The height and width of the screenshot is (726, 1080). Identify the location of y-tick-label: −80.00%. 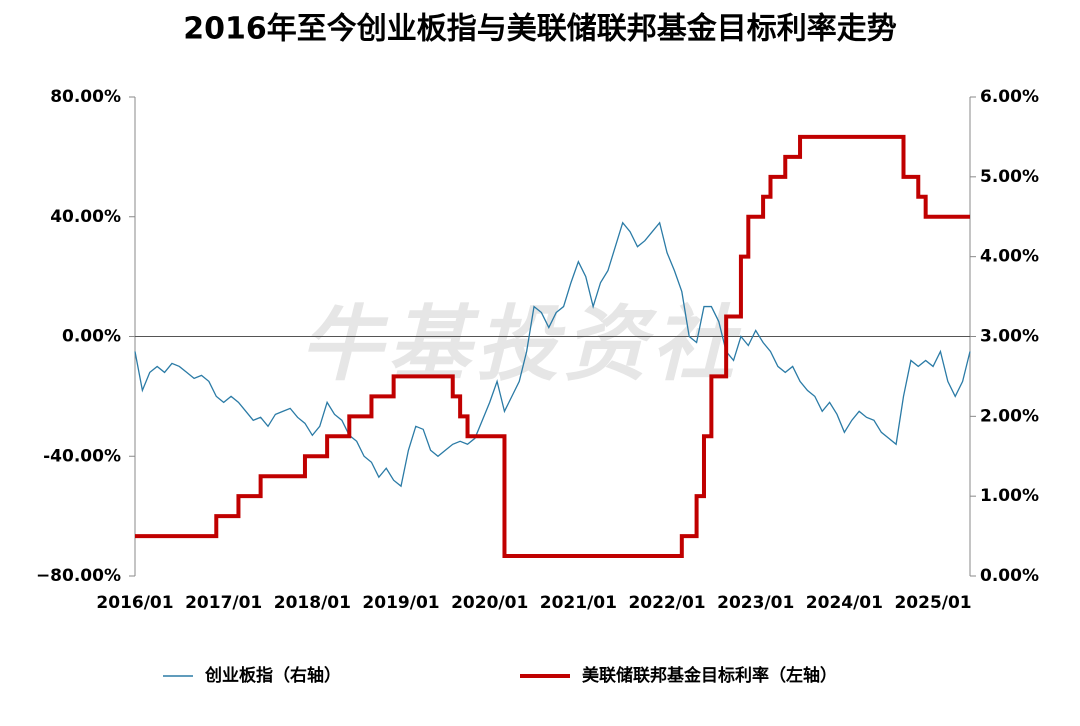
(78, 576).